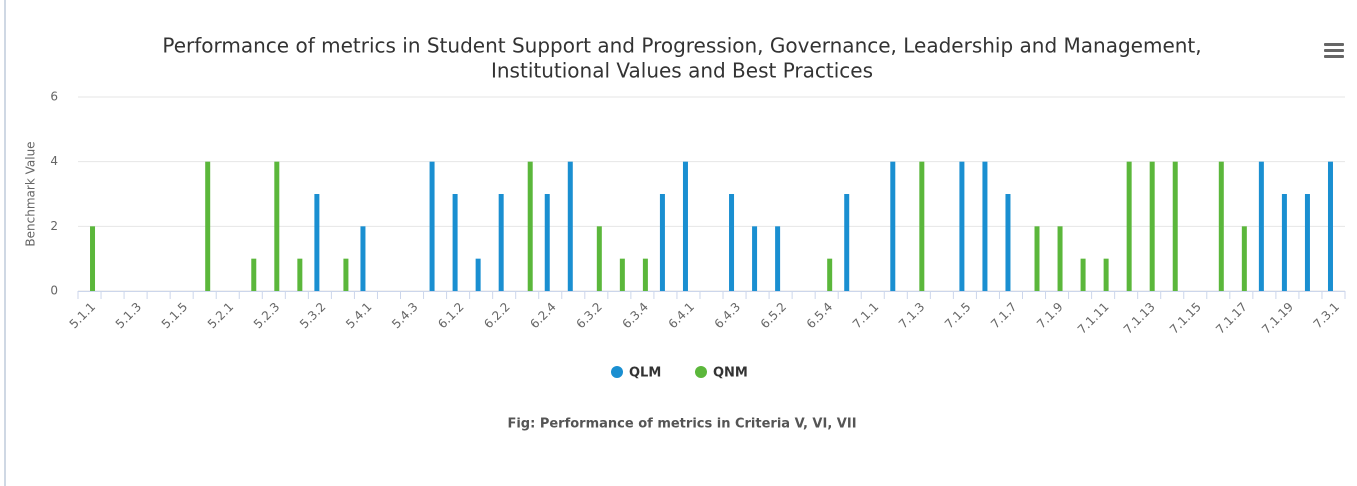 The height and width of the screenshot is (486, 1357). What do you see at coordinates (865, 315) in the screenshot?
I see `x-tick-label: 7.1.1` at bounding box center [865, 315].